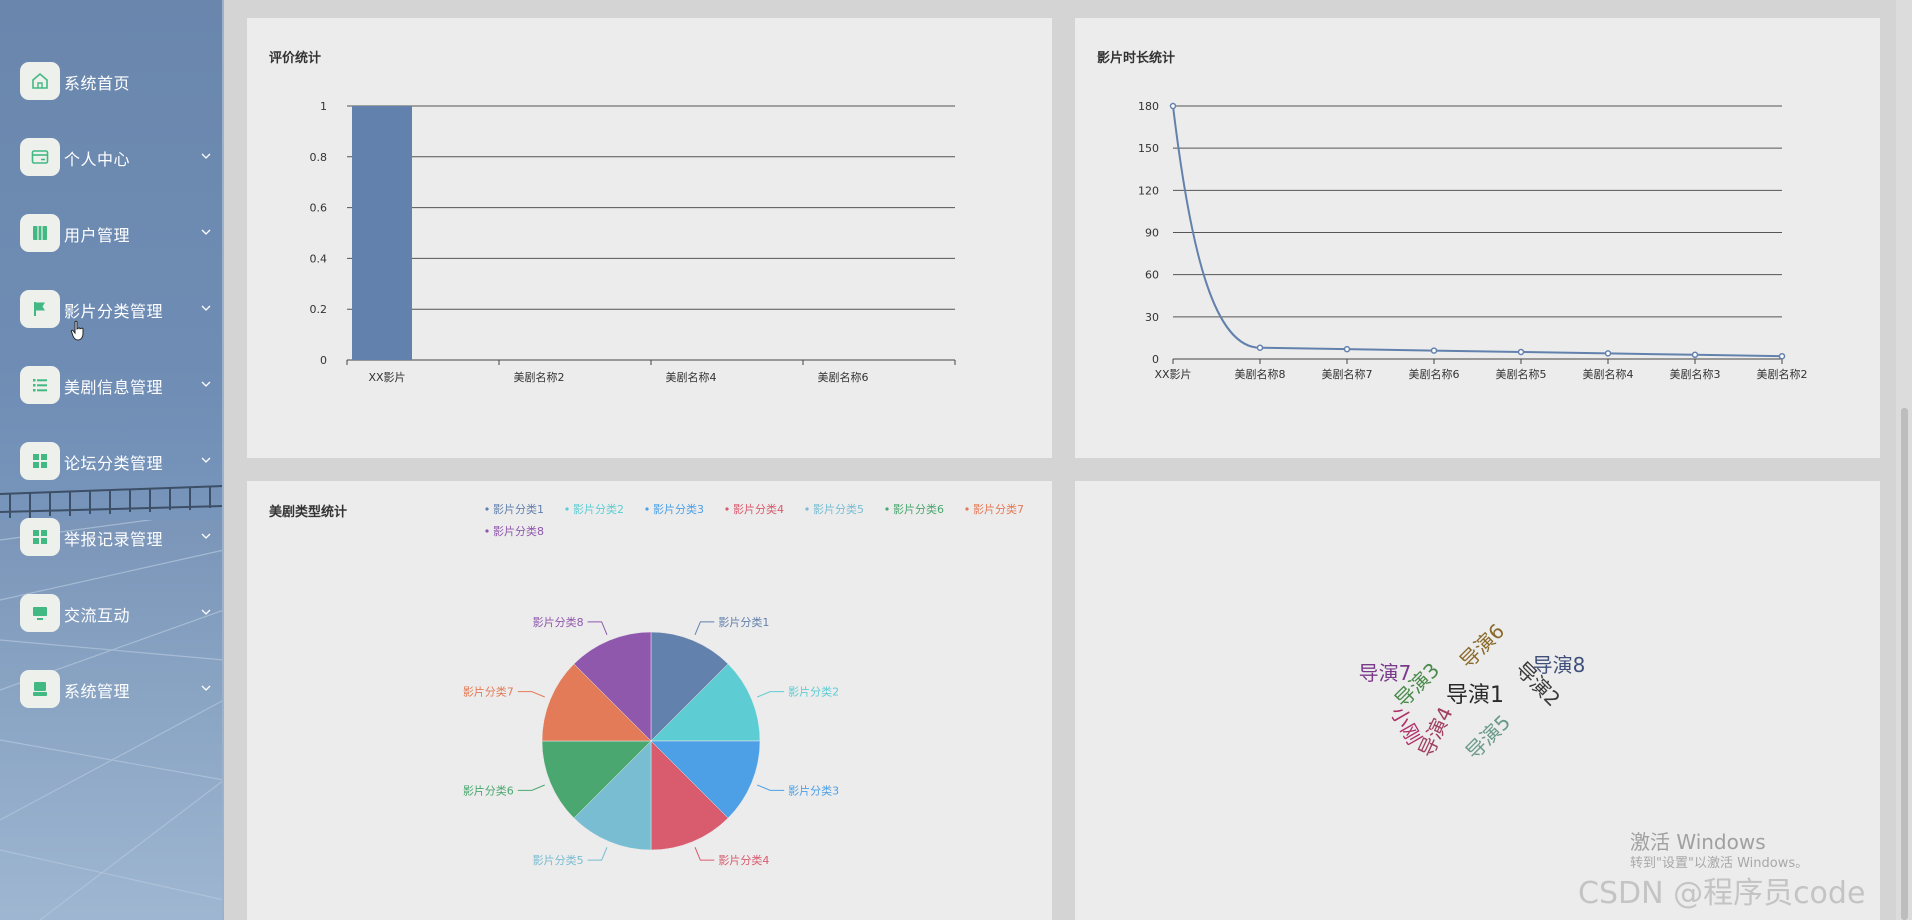 This screenshot has width=1912, height=920. I want to click on list-icon, so click(40, 385).